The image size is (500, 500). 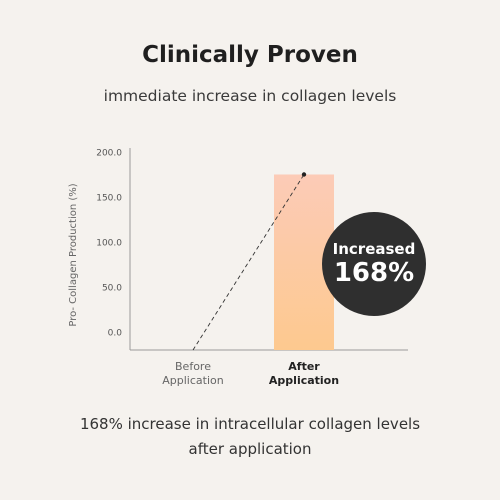 What do you see at coordinates (109, 154) in the screenshot?
I see `y-tick-label: 200.0` at bounding box center [109, 154].